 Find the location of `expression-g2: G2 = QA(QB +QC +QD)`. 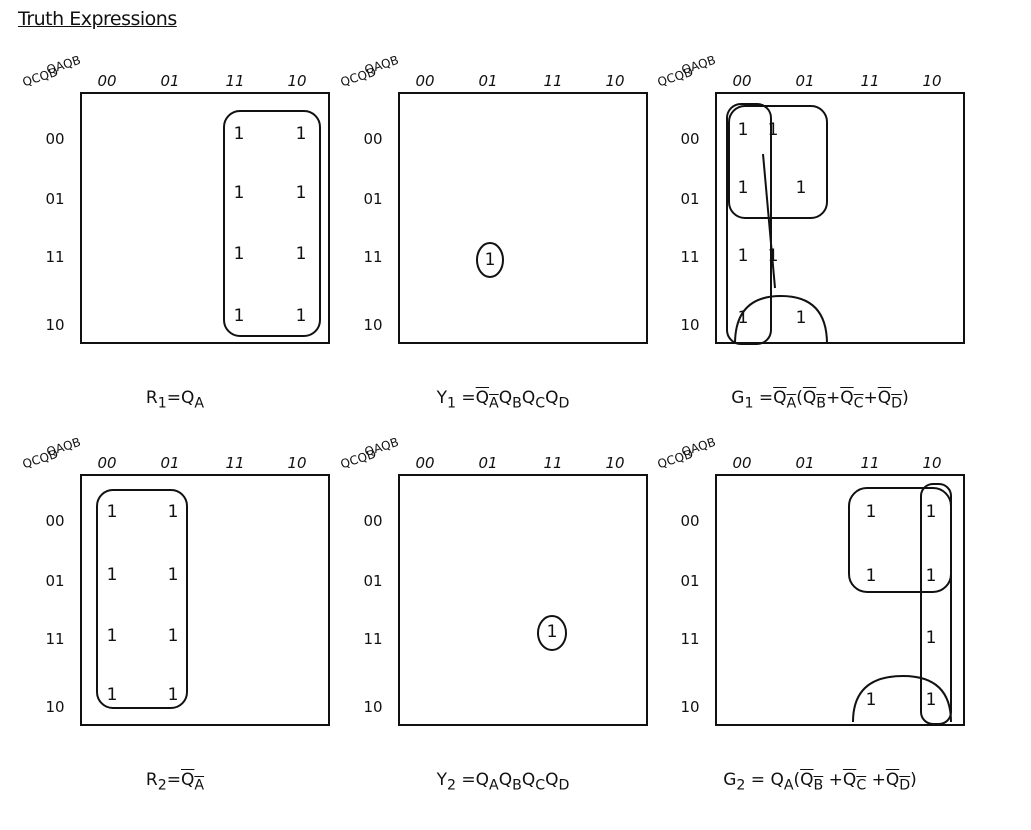

expression-g2: G2 = QA(QB +QC +QD) is located at coordinates (820, 782).